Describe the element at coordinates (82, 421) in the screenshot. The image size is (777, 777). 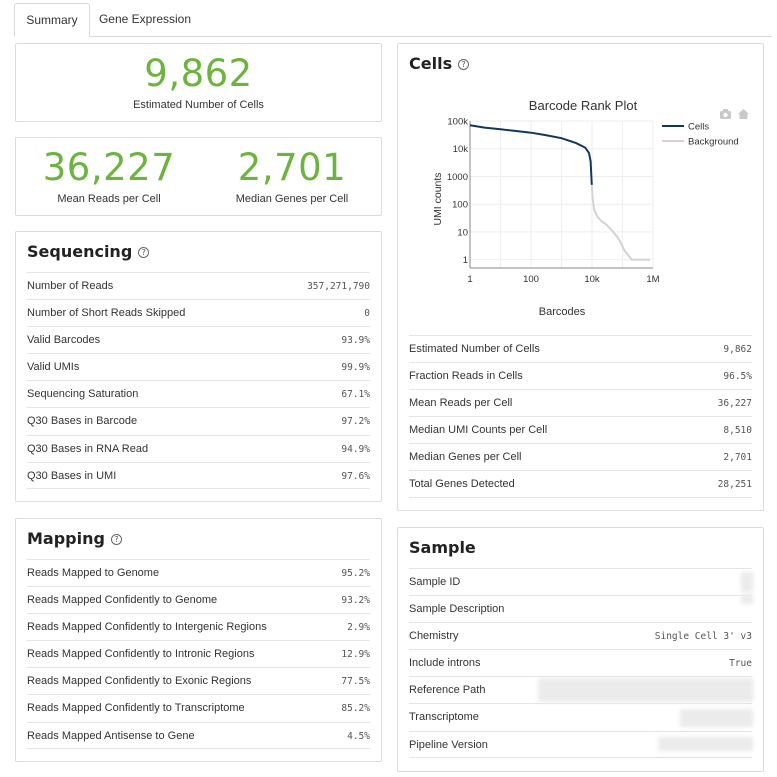
I see `metric-label: Q30 Bases in Barcode` at that location.